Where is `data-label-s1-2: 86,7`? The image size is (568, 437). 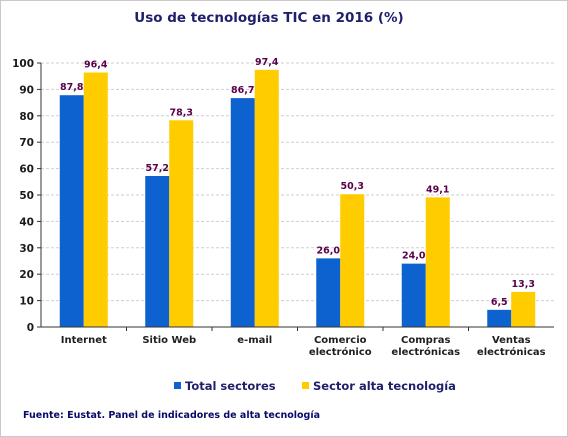
data-label-s1-2: 86,7 is located at coordinates (242, 90).